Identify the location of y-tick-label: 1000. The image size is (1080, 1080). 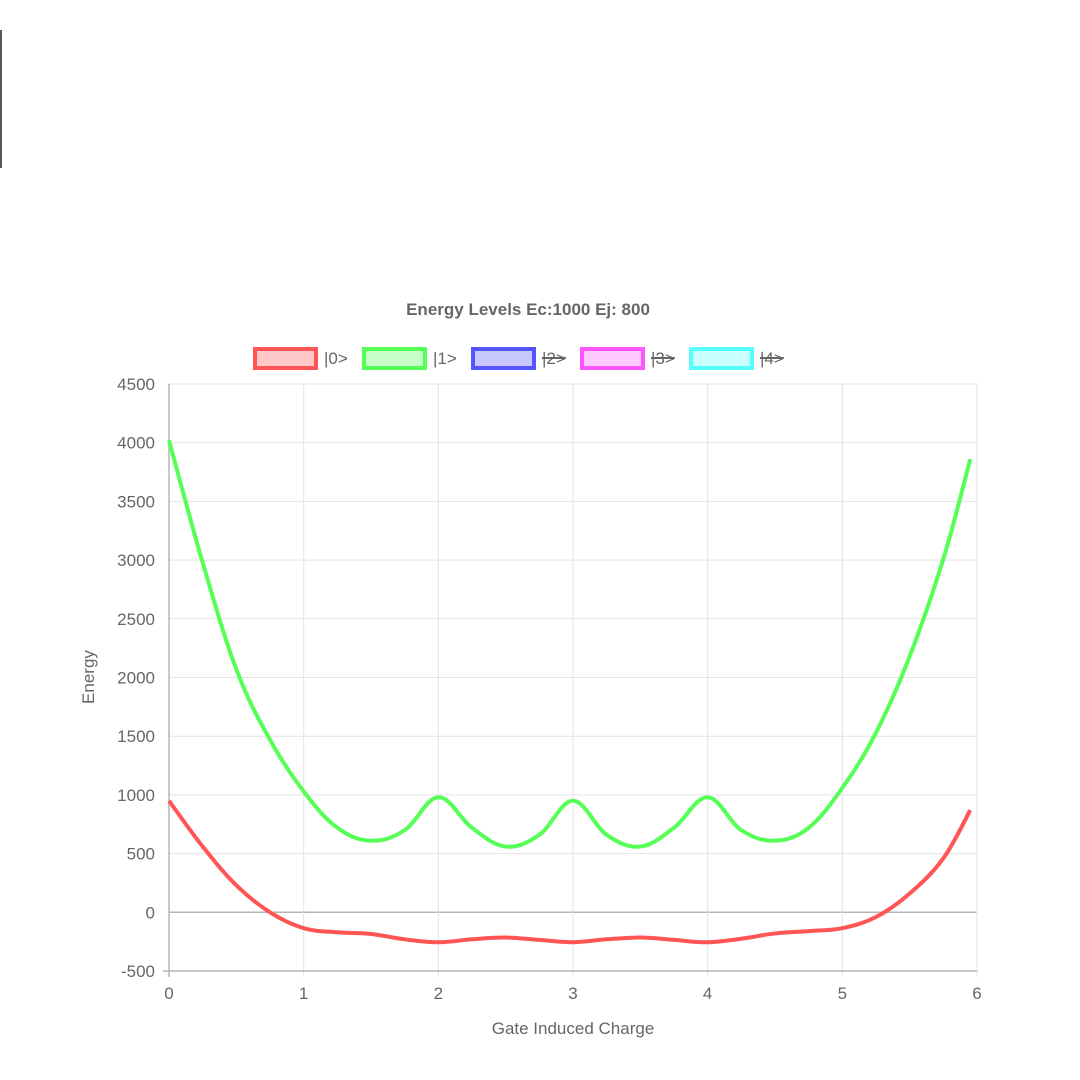
(136, 795).